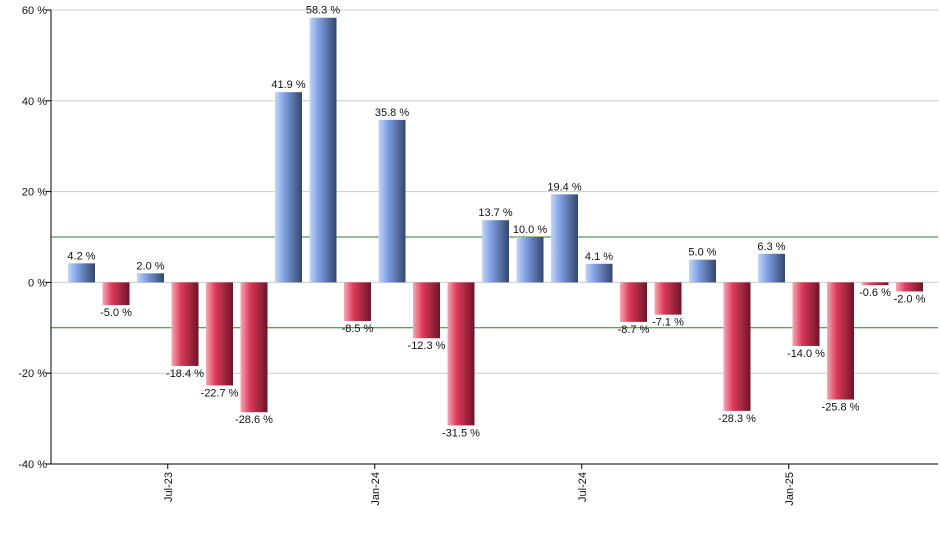 This screenshot has width=940, height=550. Describe the element at coordinates (599, 257) in the screenshot. I see `data-label: 4.1 %` at that location.